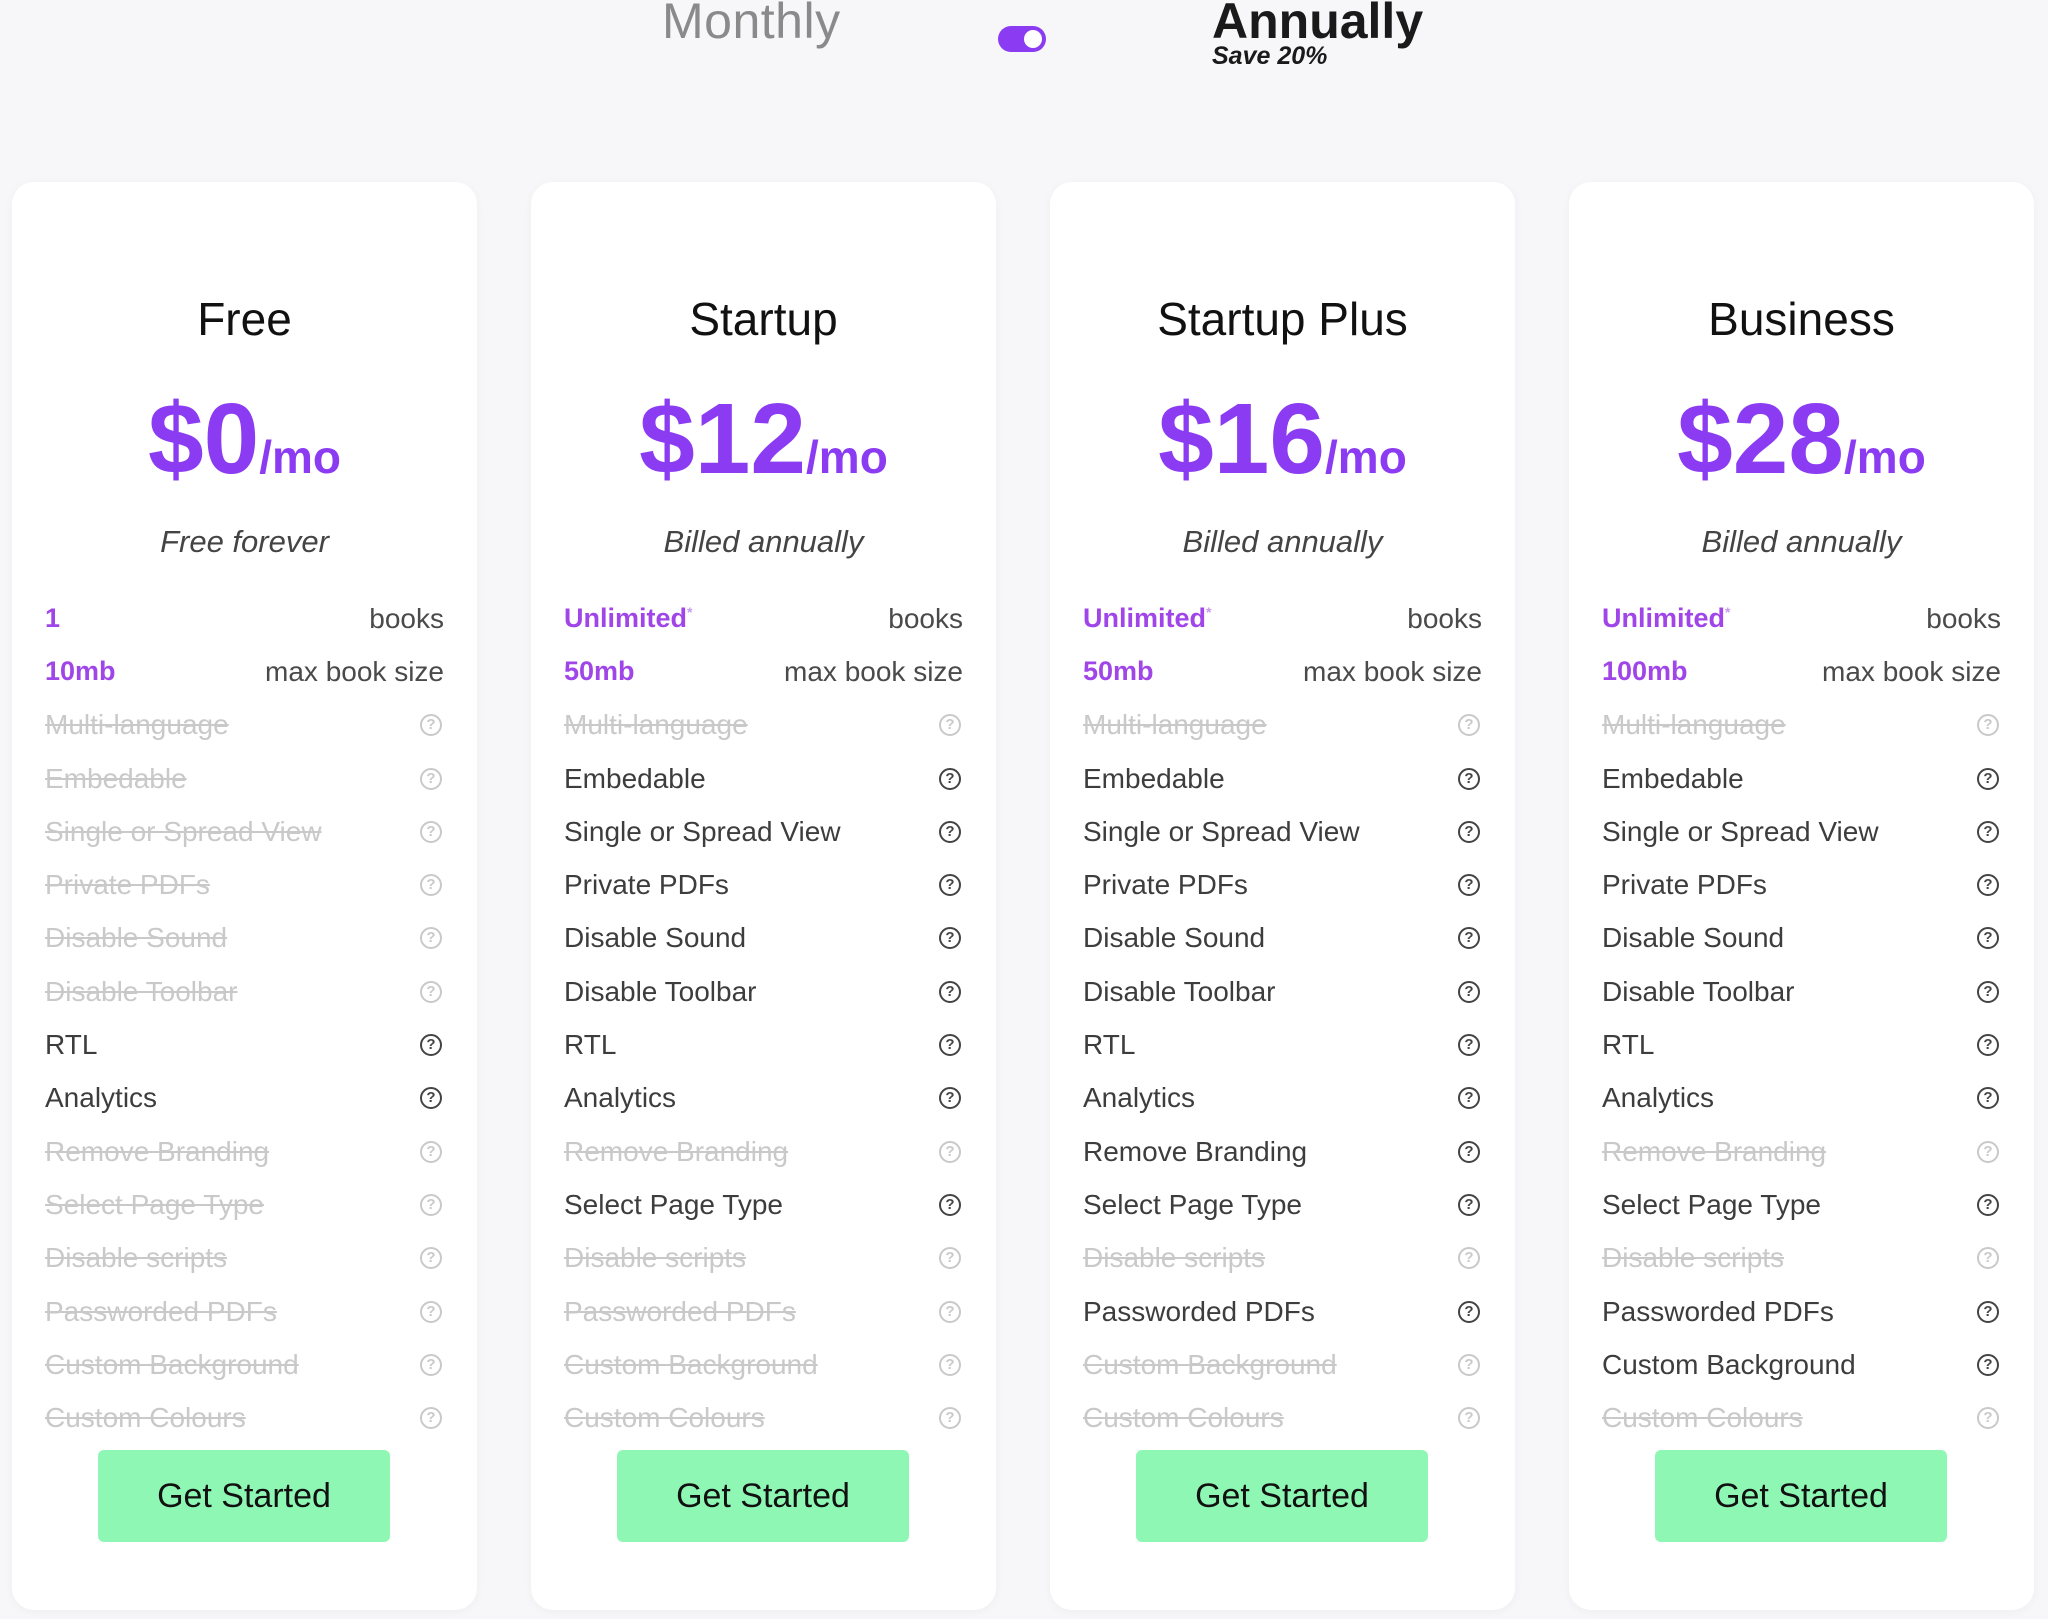 Image resolution: width=2048 pixels, height=1619 pixels. What do you see at coordinates (751, 24) in the screenshot?
I see `billing-monthly-label: Monthly` at bounding box center [751, 24].